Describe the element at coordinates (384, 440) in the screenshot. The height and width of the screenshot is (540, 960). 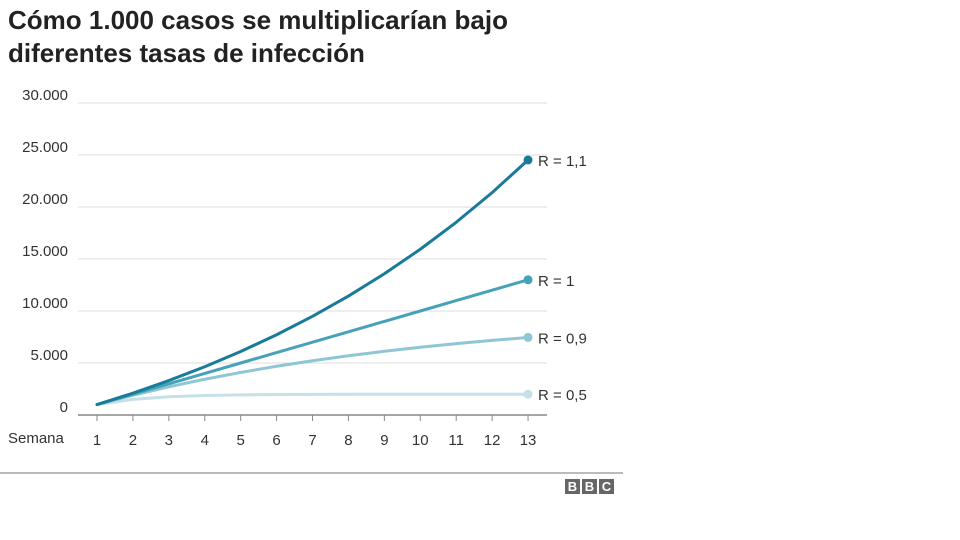
I see `x-tick-label: 9` at that location.